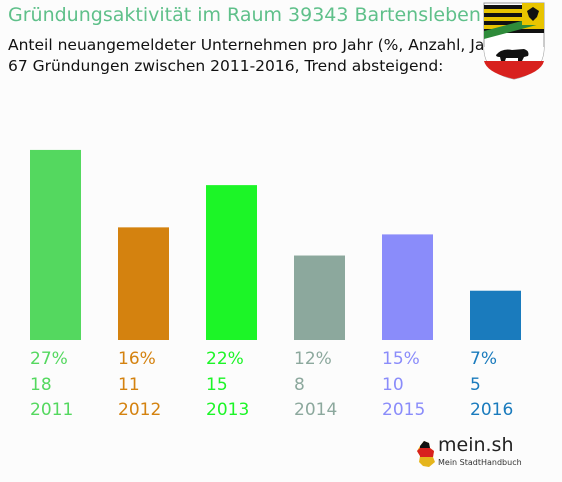  What do you see at coordinates (225, 359) in the screenshot?
I see `percent-label-2013: 22%` at bounding box center [225, 359].